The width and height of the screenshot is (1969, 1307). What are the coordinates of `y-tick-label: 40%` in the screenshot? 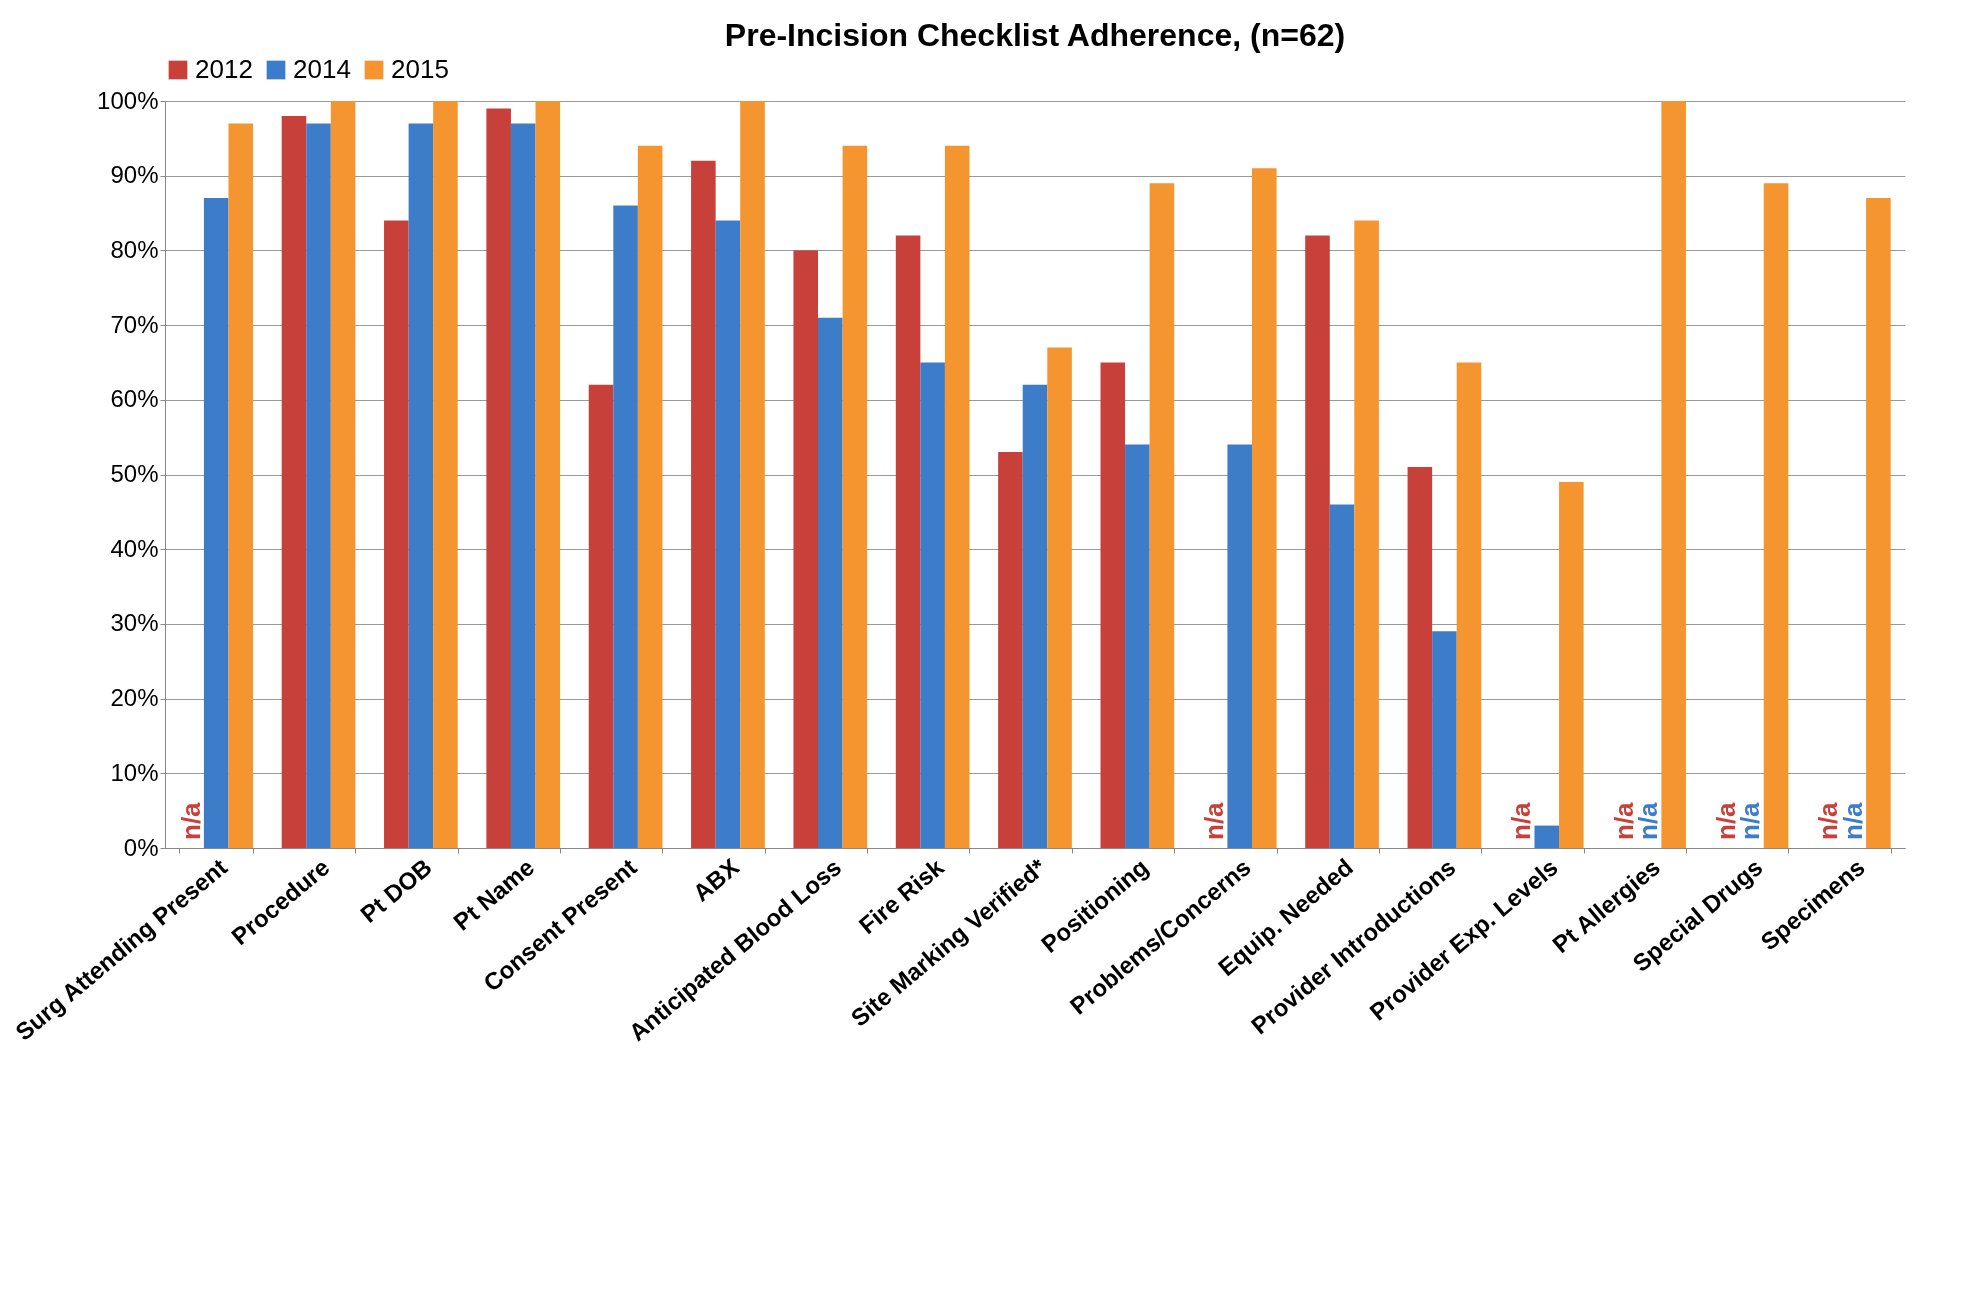 It's located at (134, 548).